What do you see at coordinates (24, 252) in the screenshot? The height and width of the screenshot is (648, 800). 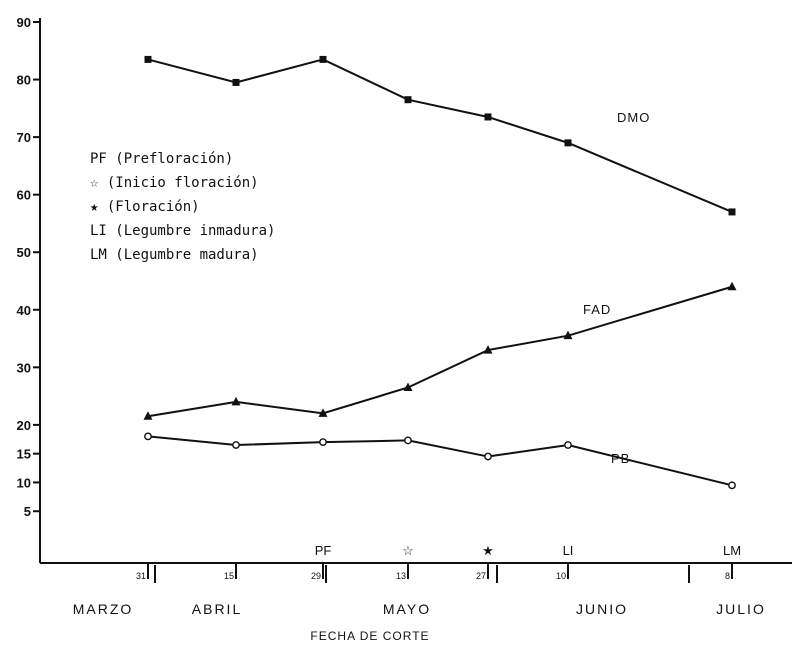 I see `y-tick-label: 50` at bounding box center [24, 252].